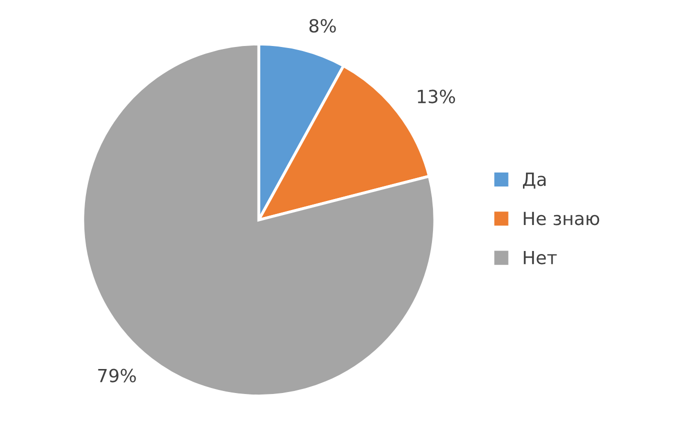  What do you see at coordinates (562, 219) in the screenshot?
I see `legend-label: Не знаю` at bounding box center [562, 219].